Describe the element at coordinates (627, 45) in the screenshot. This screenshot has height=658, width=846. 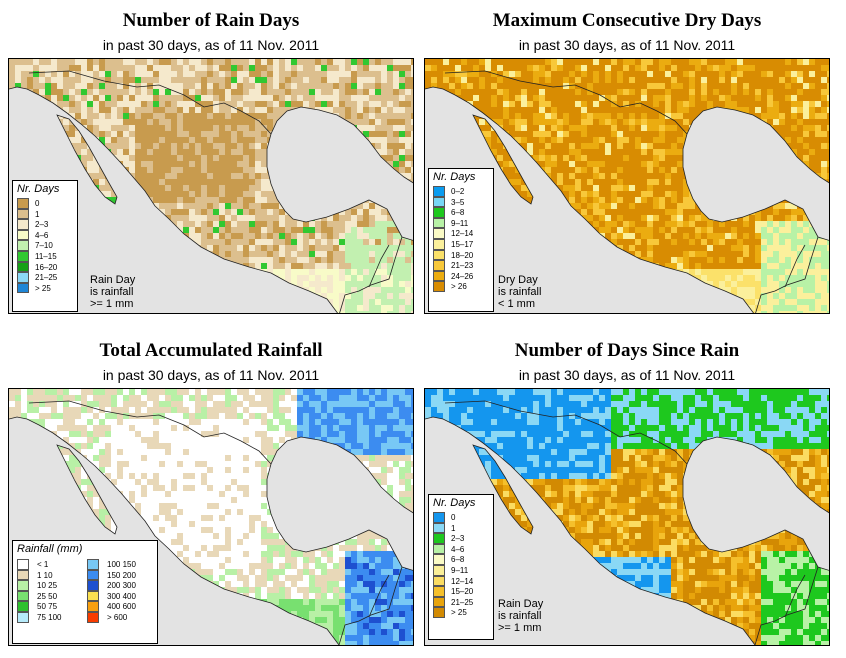
I see `panel-subtitle: in past 30 days, as of 11 Nov. 2011` at that location.